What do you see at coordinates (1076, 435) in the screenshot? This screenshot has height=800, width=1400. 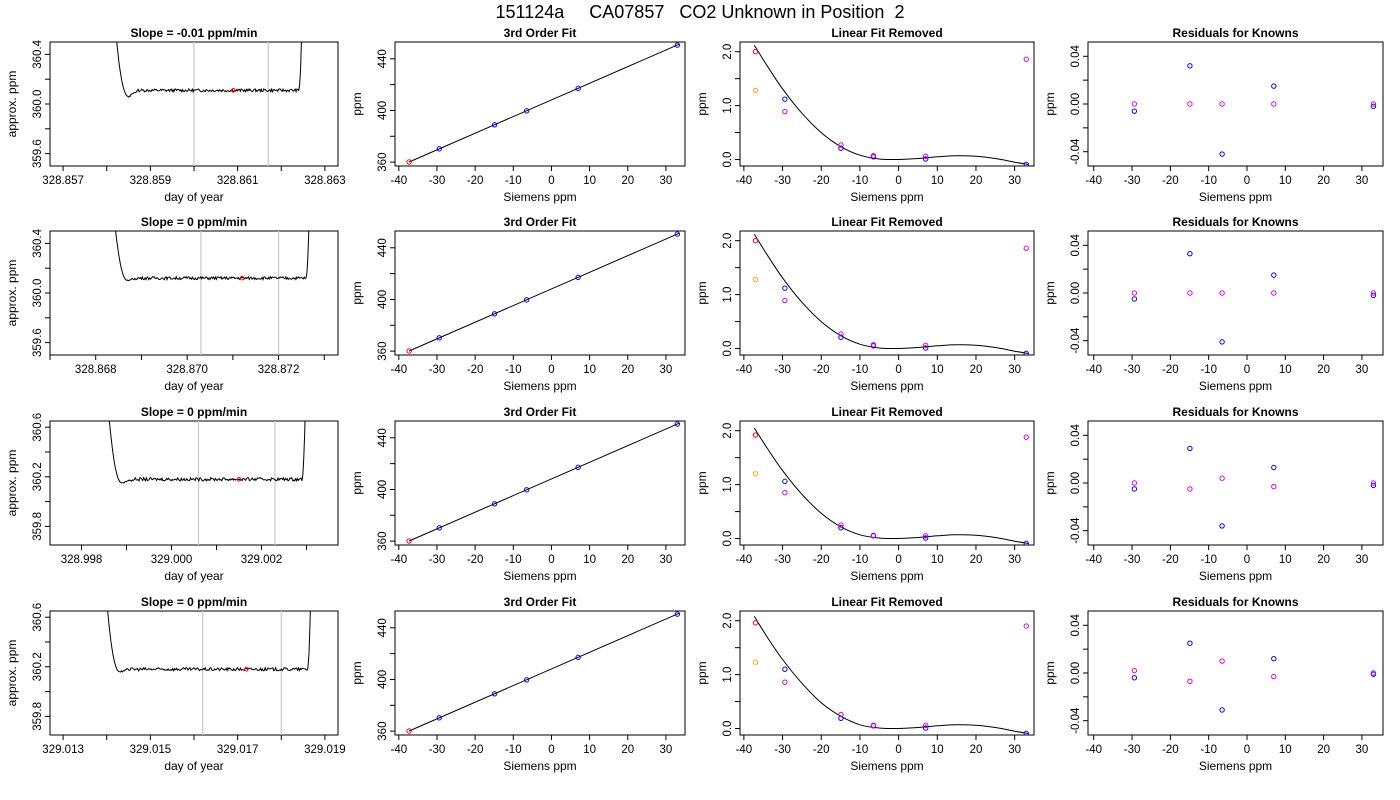 I see `y-tick-label: 0.04` at bounding box center [1076, 435].